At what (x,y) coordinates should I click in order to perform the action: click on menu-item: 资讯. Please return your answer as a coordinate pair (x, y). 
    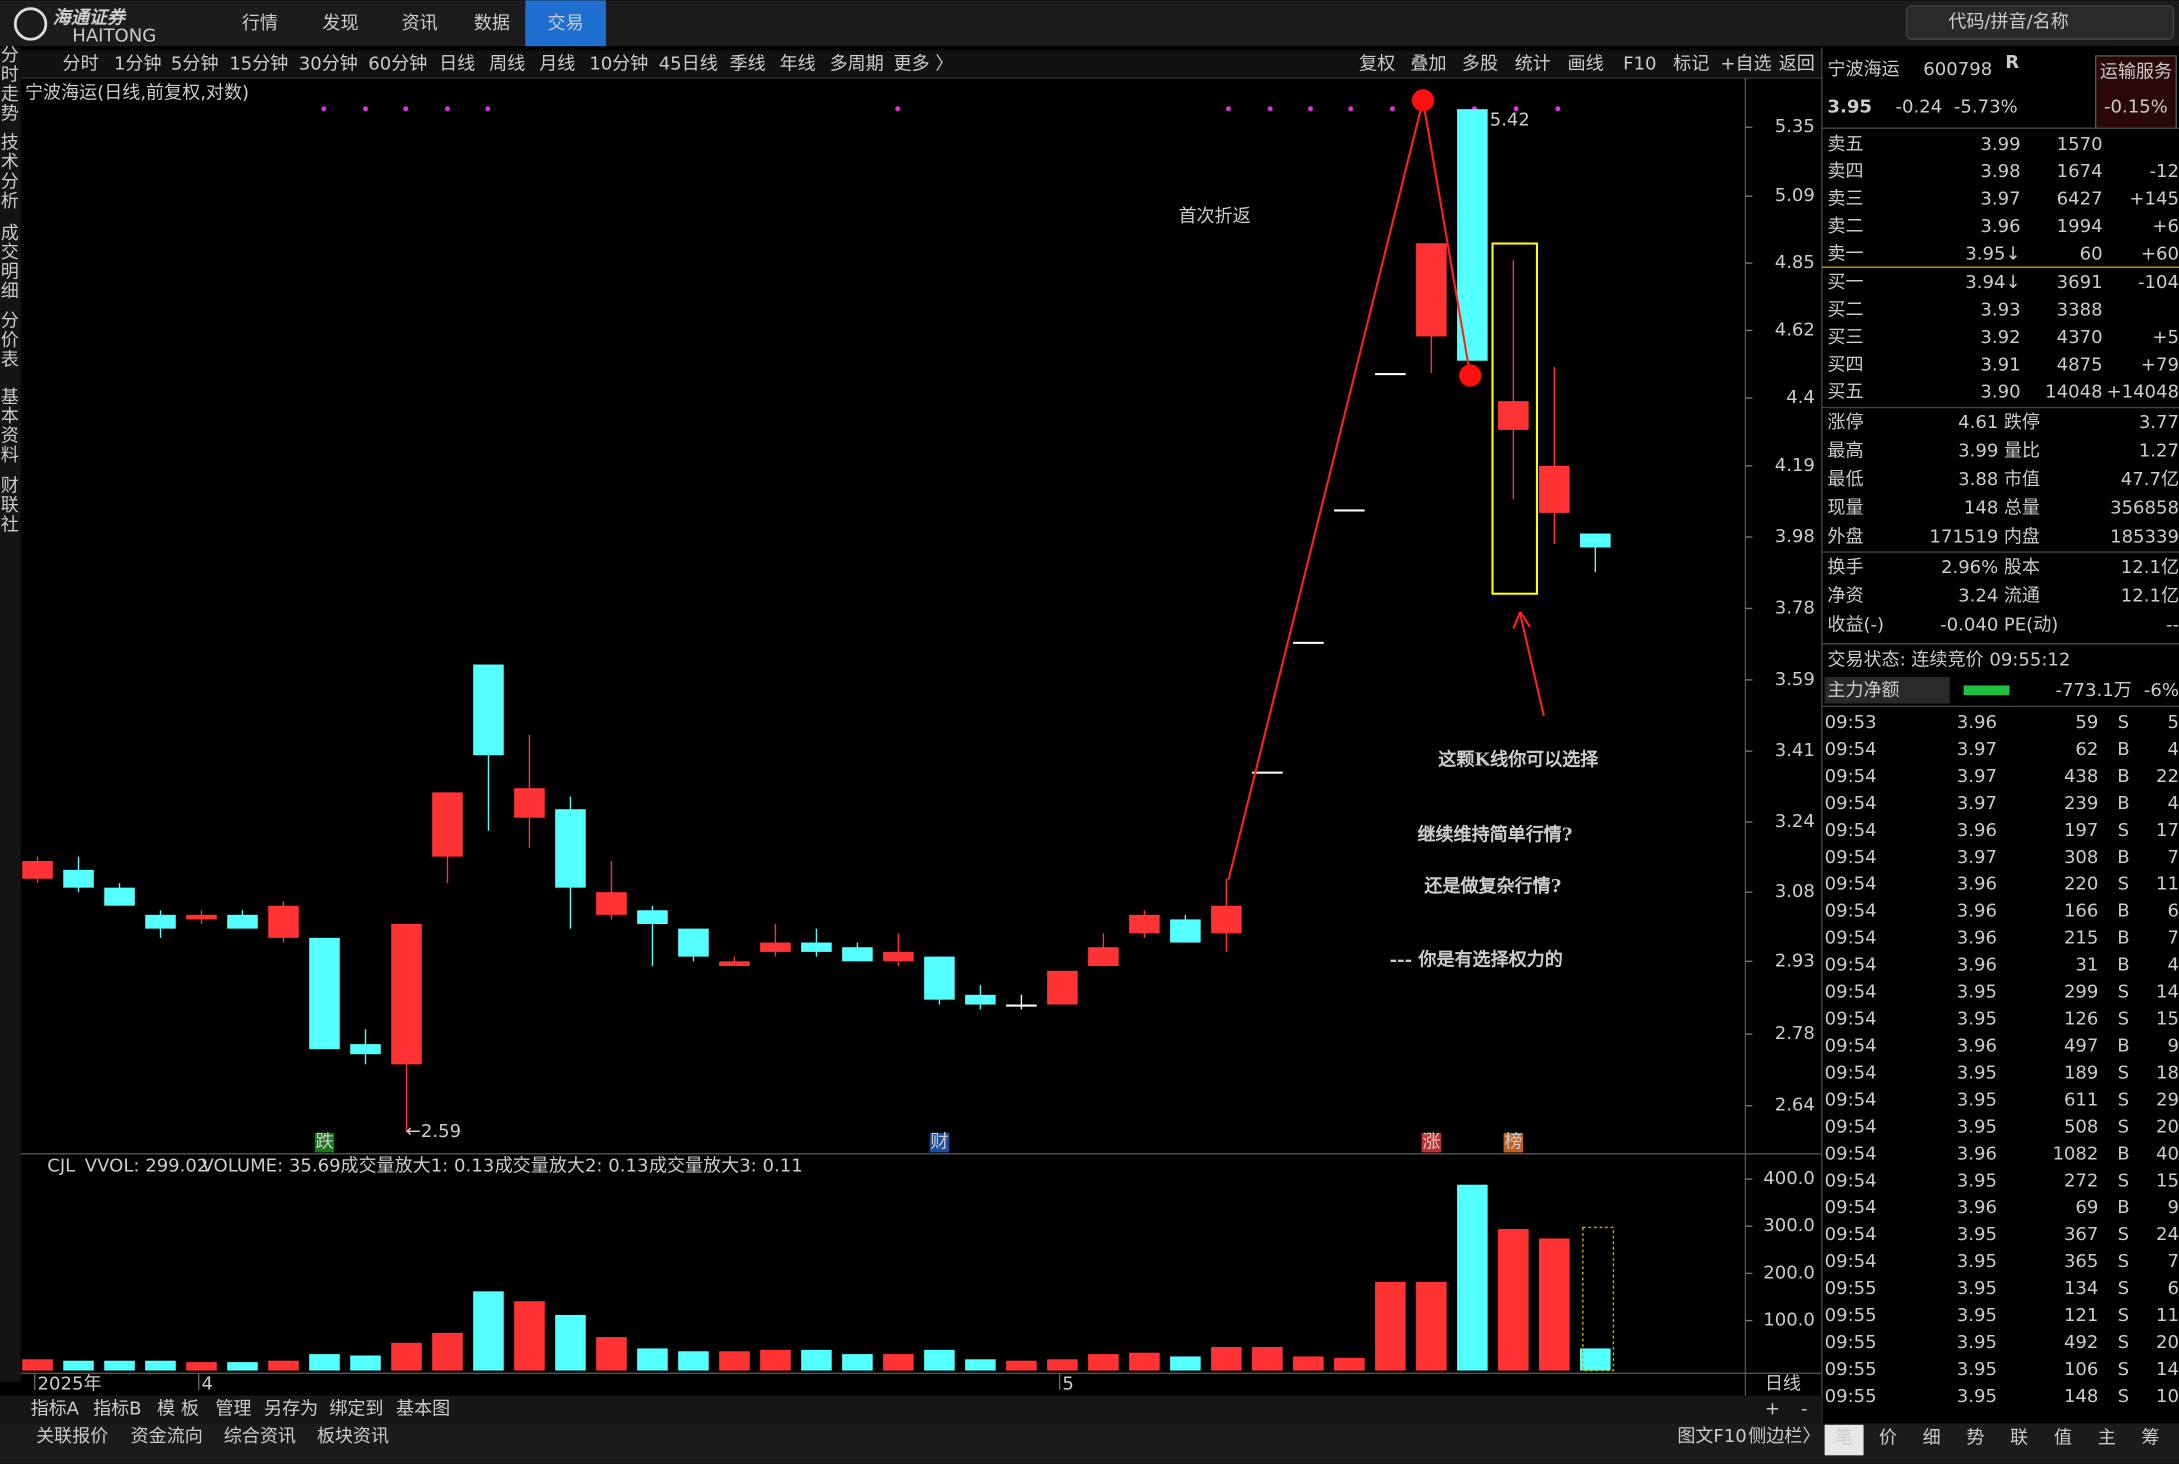
    Looking at the image, I should click on (420, 23).